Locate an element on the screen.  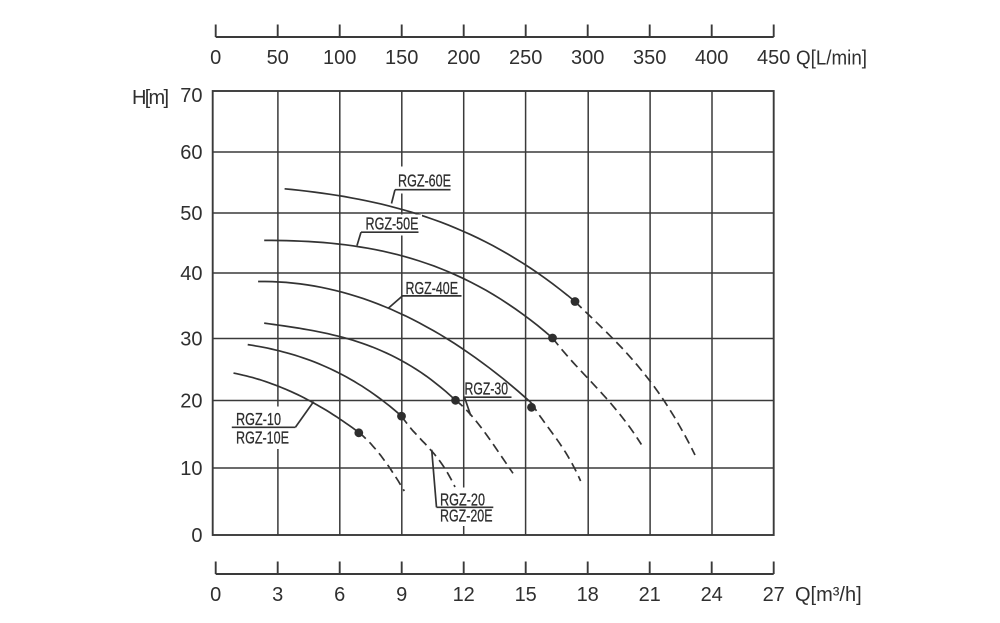
svg-text: 10 is located at coordinates (191, 469).